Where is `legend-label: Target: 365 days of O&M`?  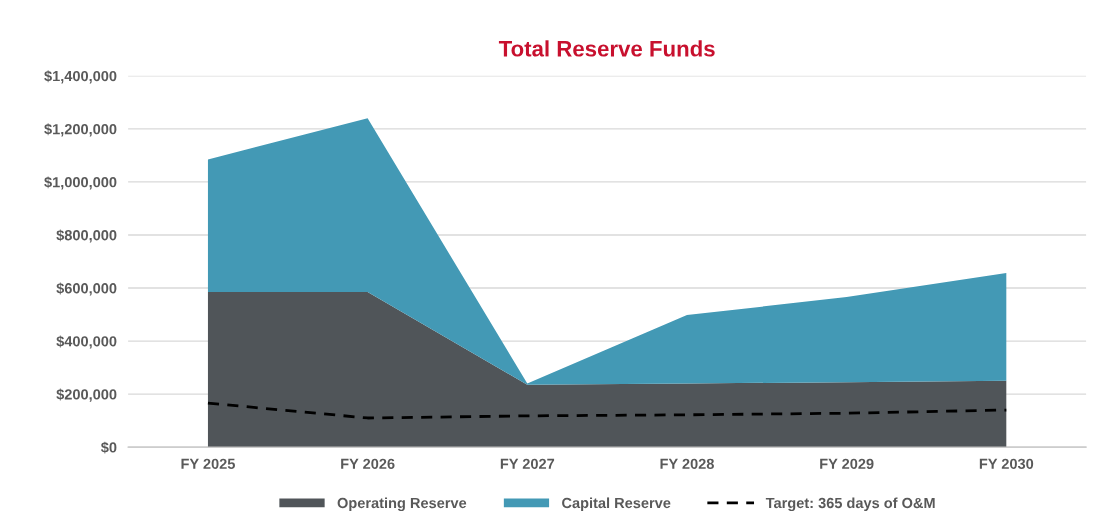 legend-label: Target: 365 days of O&M is located at coordinates (850, 504).